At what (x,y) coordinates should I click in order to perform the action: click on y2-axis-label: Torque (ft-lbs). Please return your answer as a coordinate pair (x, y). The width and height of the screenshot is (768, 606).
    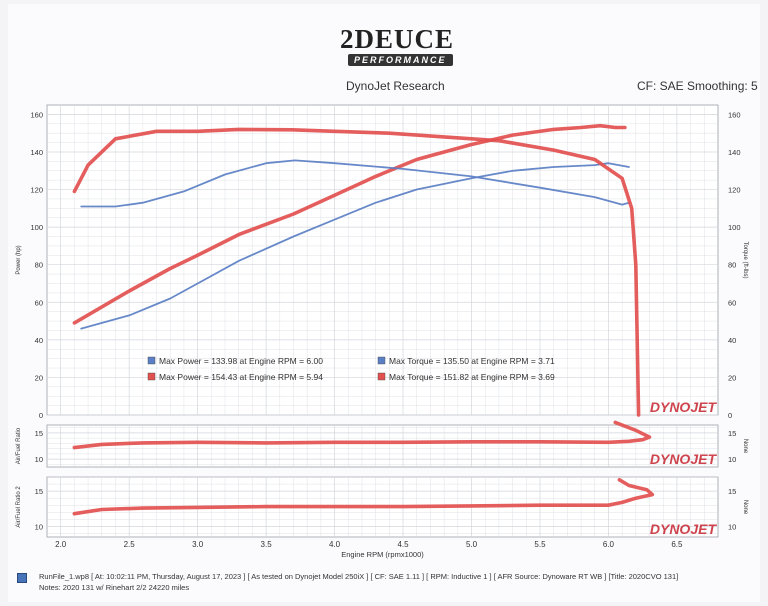
    Looking at the image, I should click on (745, 259).